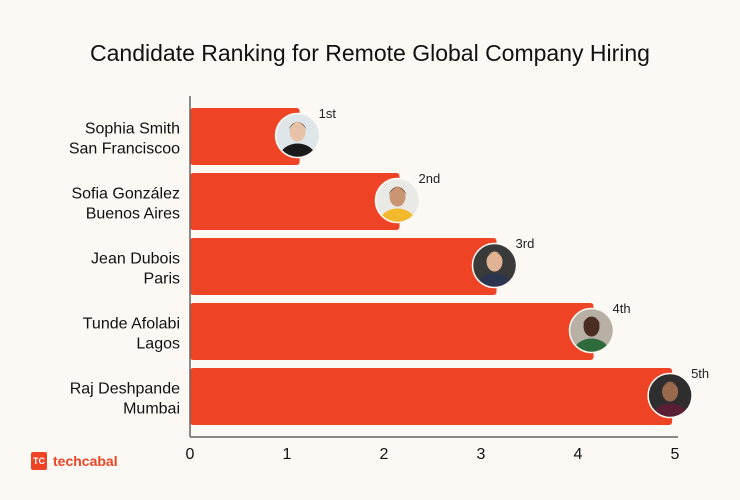 This screenshot has height=500, width=740. What do you see at coordinates (158, 344) in the screenshot?
I see `category-city-label: Lagos` at bounding box center [158, 344].